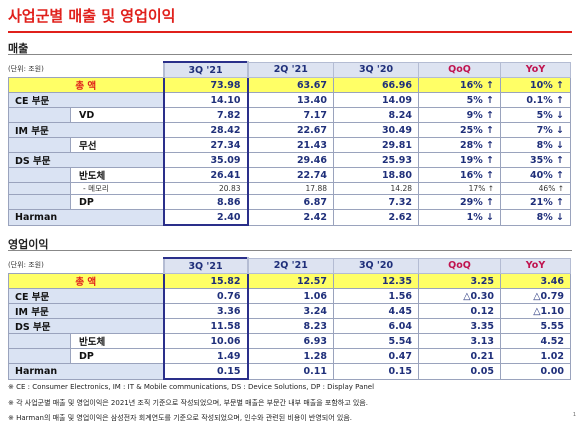 Image resolution: width=580 pixels, height=427 pixels. What do you see at coordinates (376, 356) in the screenshot?
I see `value-cell: 0.47` at bounding box center [376, 356].